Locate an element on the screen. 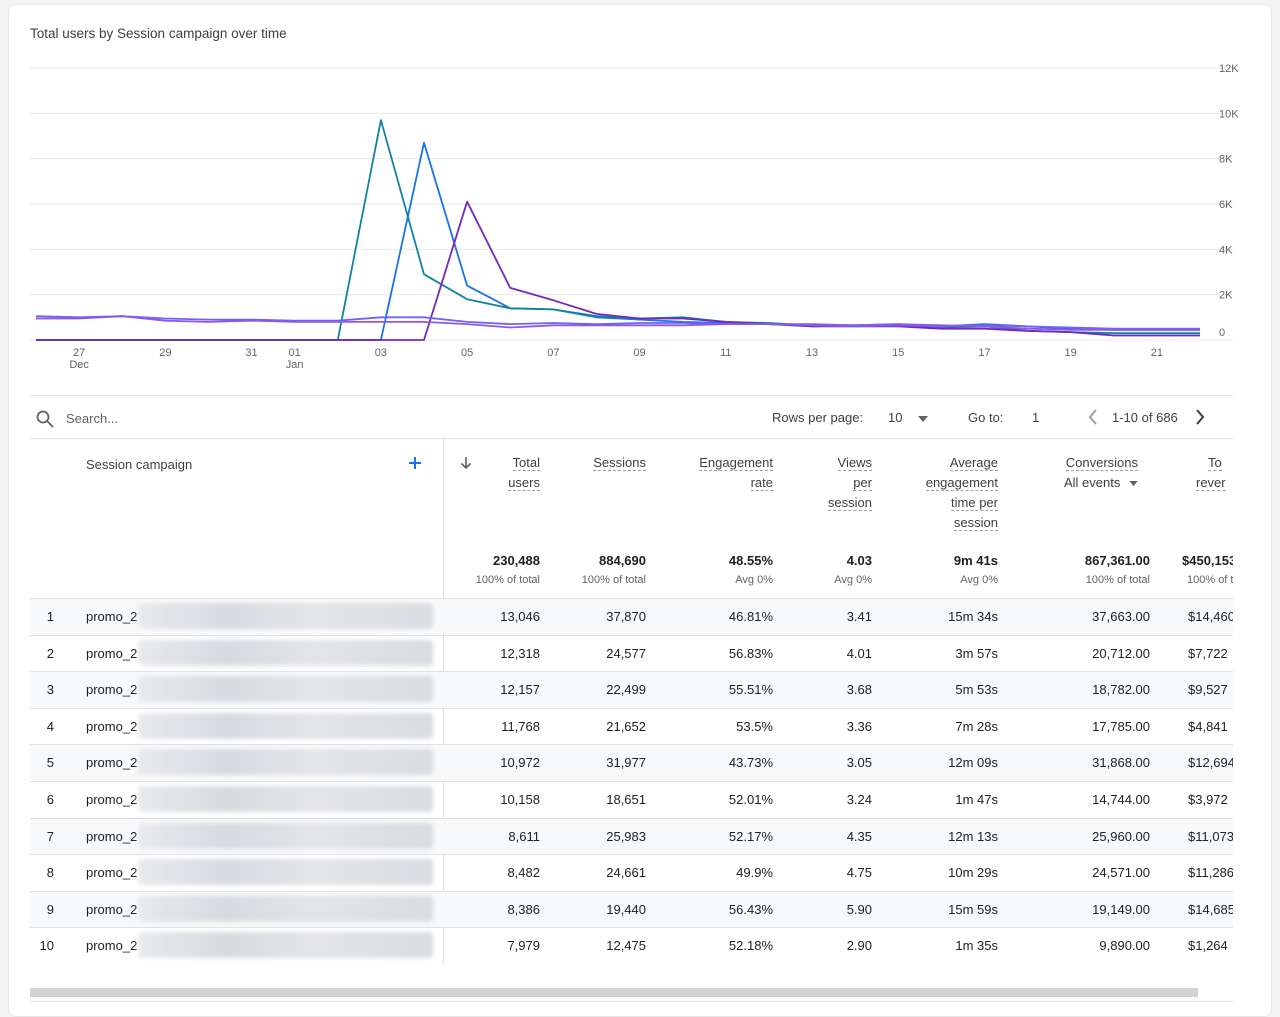 The height and width of the screenshot is (1017, 1280). x-tick-label: 19 is located at coordinates (1071, 353).